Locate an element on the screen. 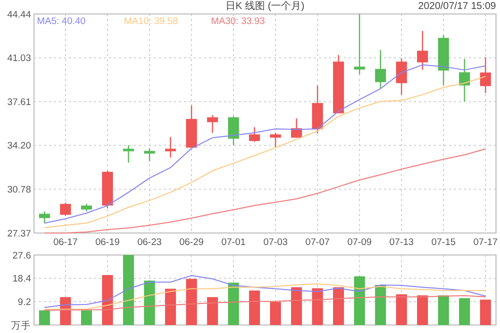 This screenshot has width=500, height=333. x-tick-label: 07-01 is located at coordinates (233, 242).